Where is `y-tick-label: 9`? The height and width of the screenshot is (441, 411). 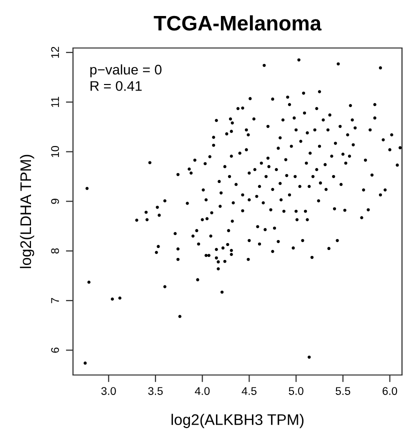 y-tick-label: 9 is located at coordinates (55, 201).